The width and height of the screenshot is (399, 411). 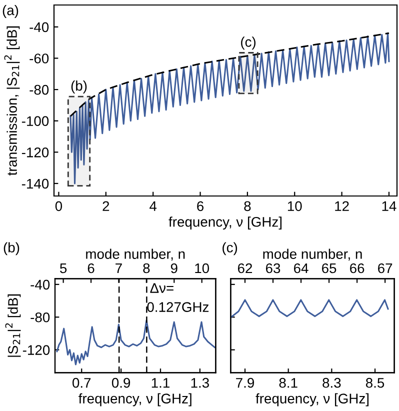 What do you see at coordinates (200, 383) in the screenshot?
I see `x-tick-label: 1.3` at bounding box center [200, 383].